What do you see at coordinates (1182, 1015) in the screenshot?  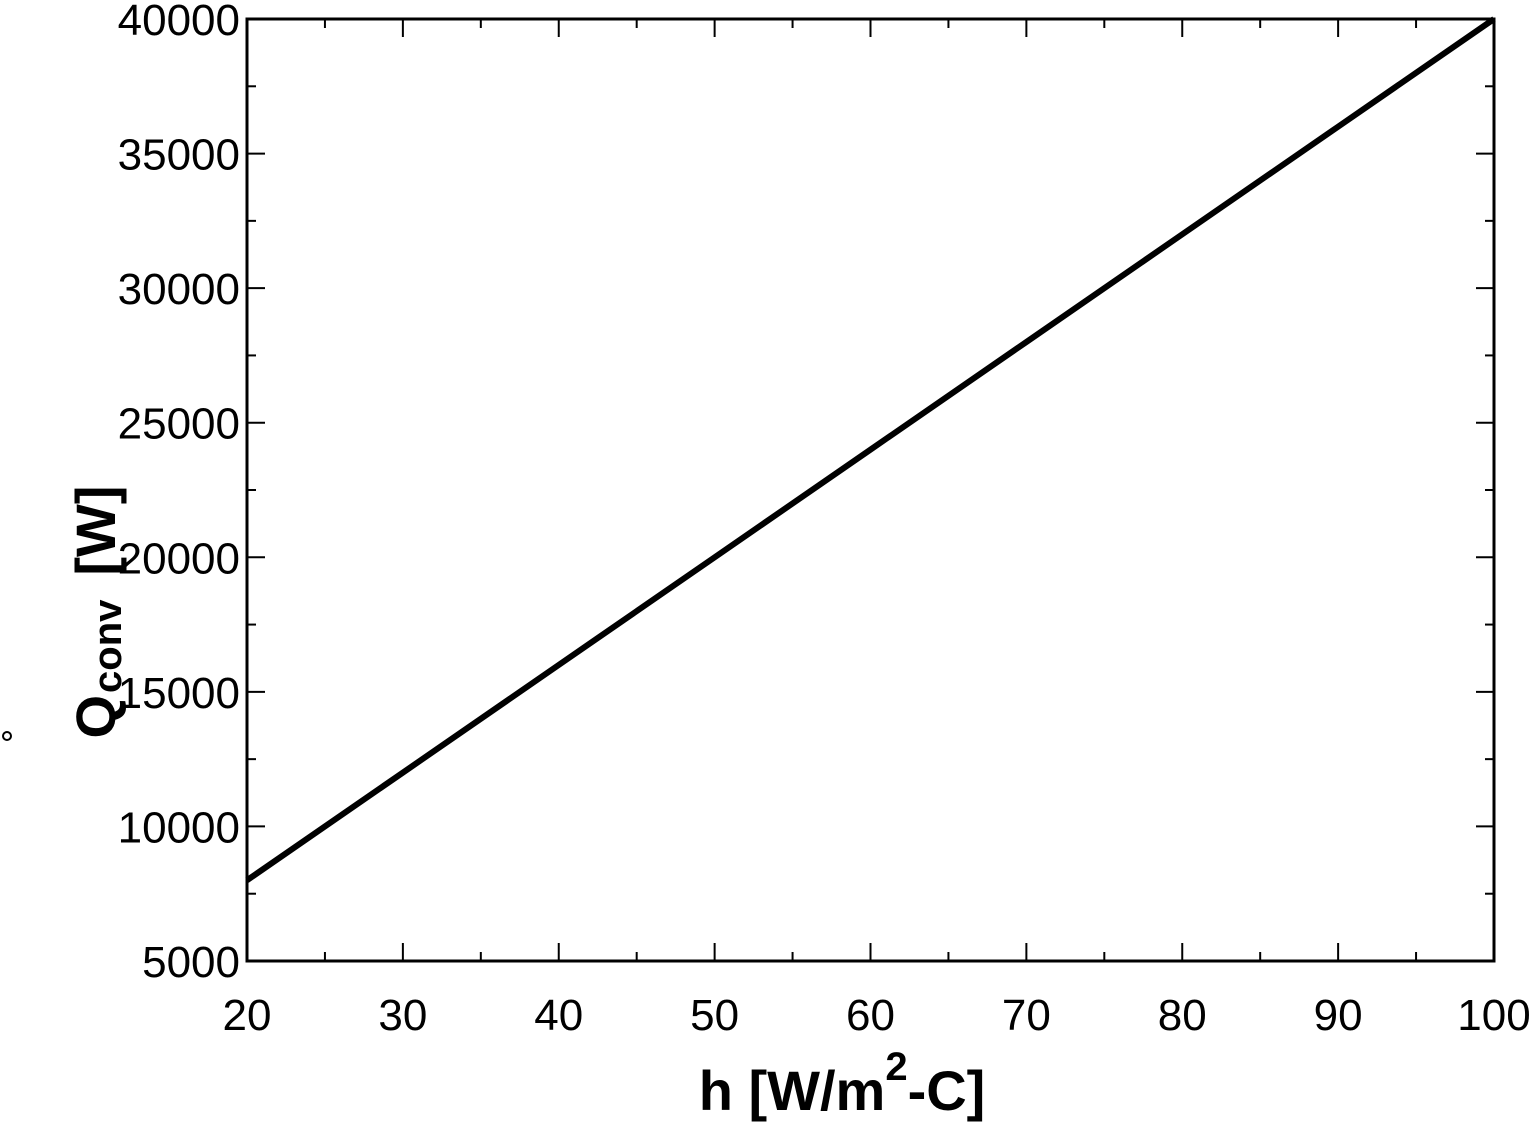 I see `x-tick-label: 80` at bounding box center [1182, 1015].